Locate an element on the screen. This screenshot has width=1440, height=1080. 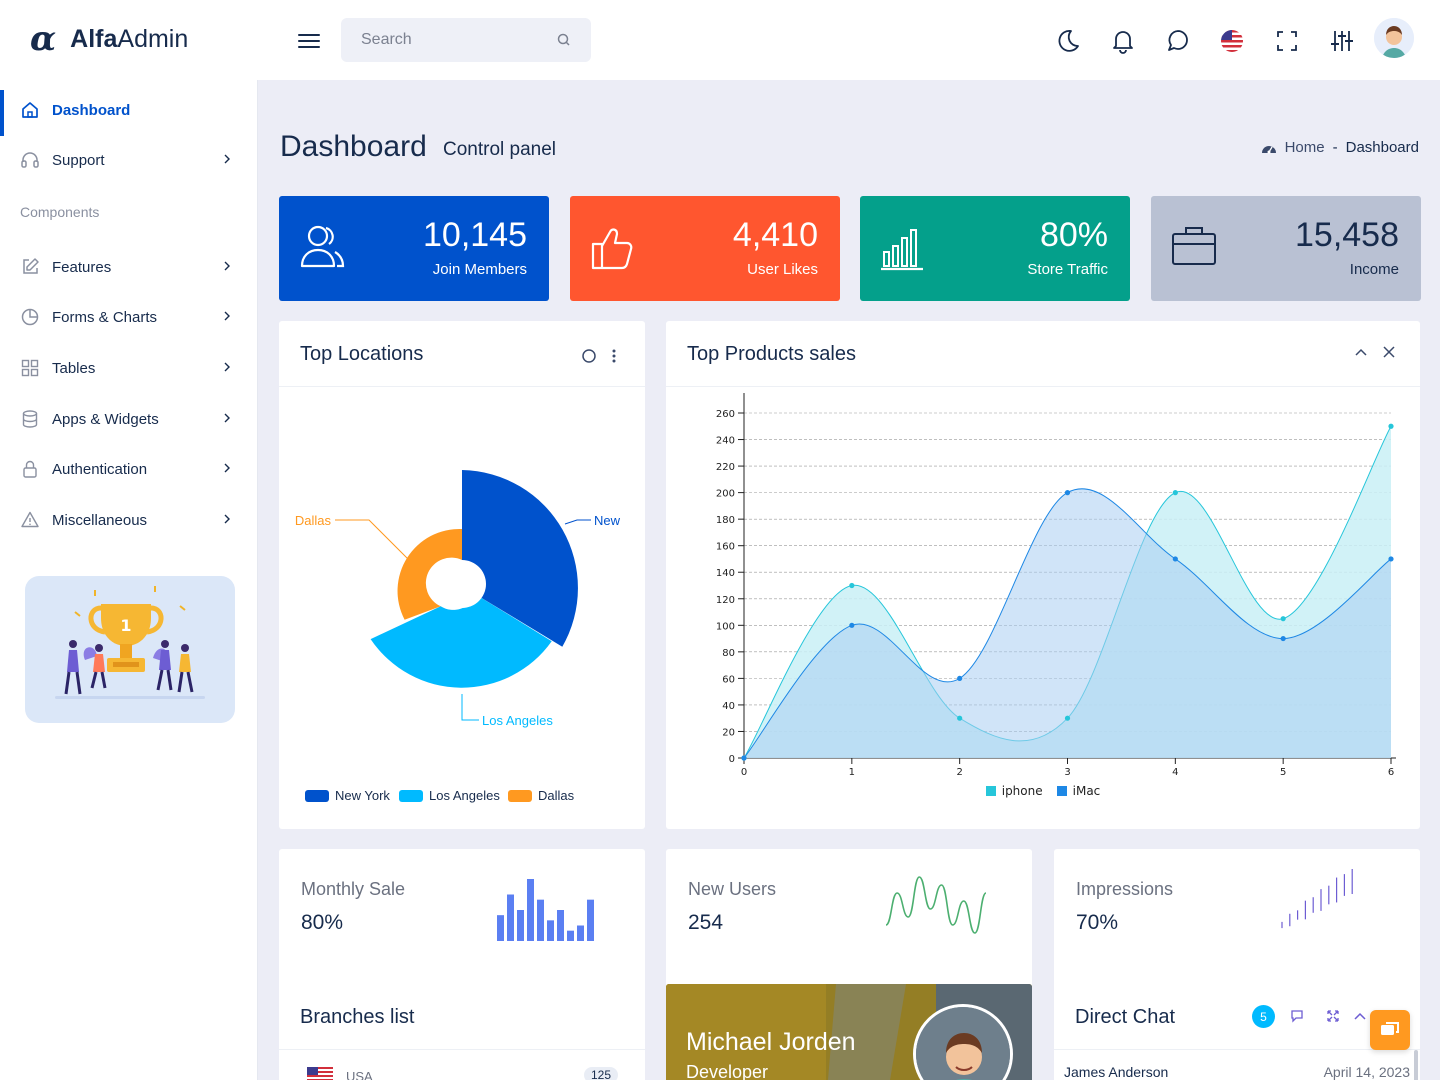
sidebar-item-label: Support is located at coordinates (78, 160).